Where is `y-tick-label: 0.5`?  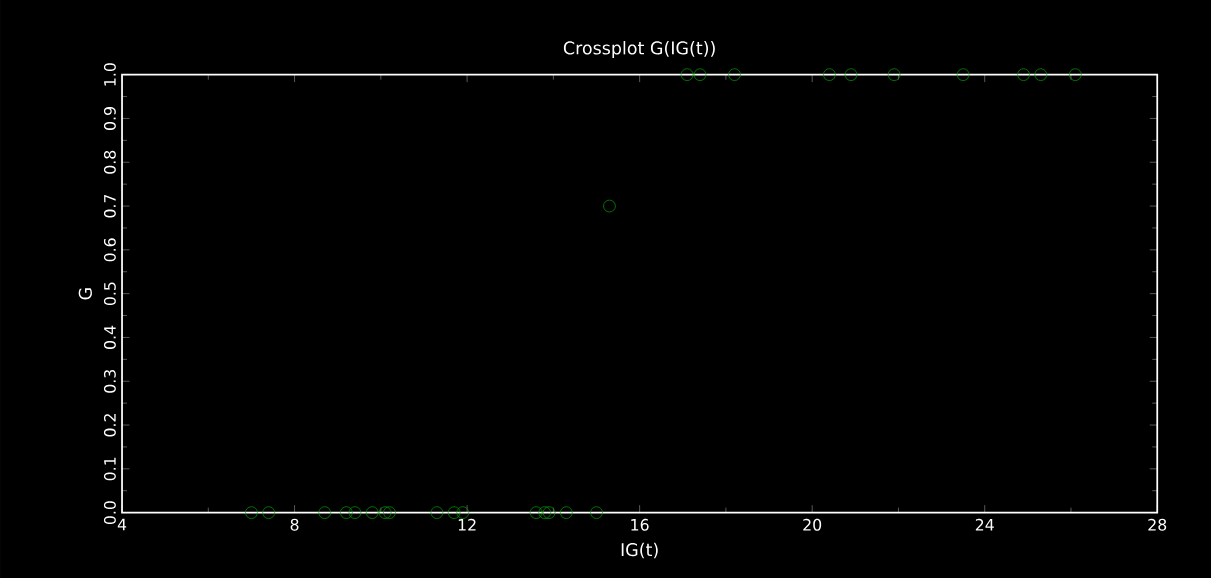 y-tick-label: 0.5 is located at coordinates (109, 293).